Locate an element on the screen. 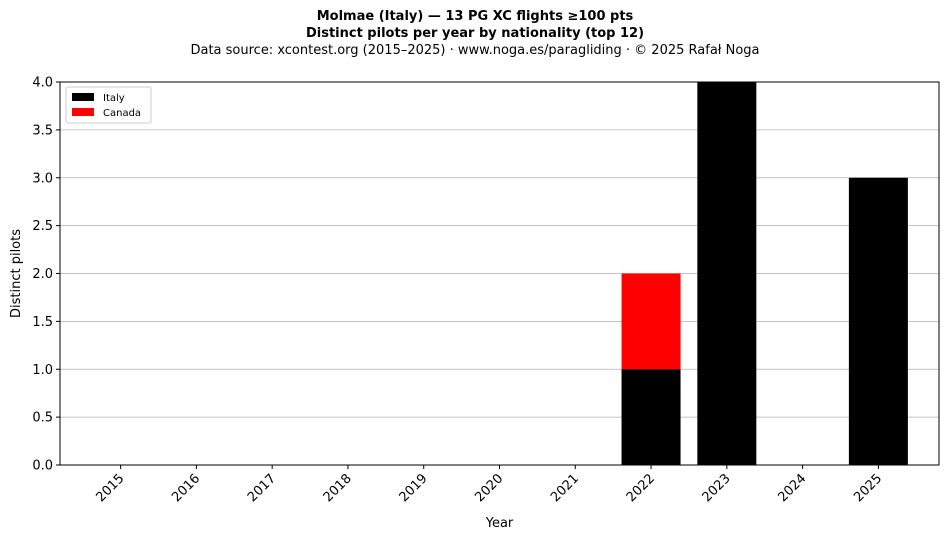 The image size is (950, 539). y-tick-label: 2.5 is located at coordinates (42, 226).